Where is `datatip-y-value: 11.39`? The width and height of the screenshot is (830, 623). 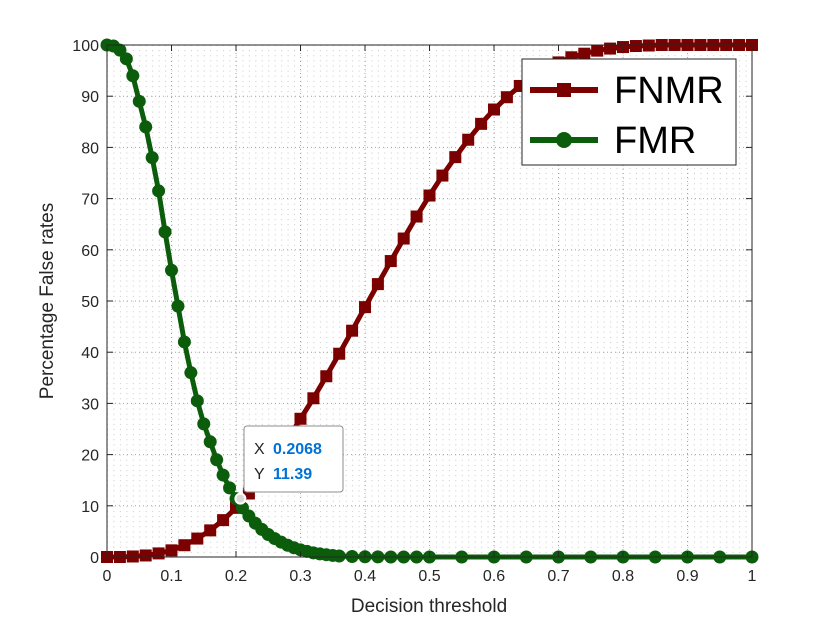
datatip-y-value: 11.39 is located at coordinates (292, 474).